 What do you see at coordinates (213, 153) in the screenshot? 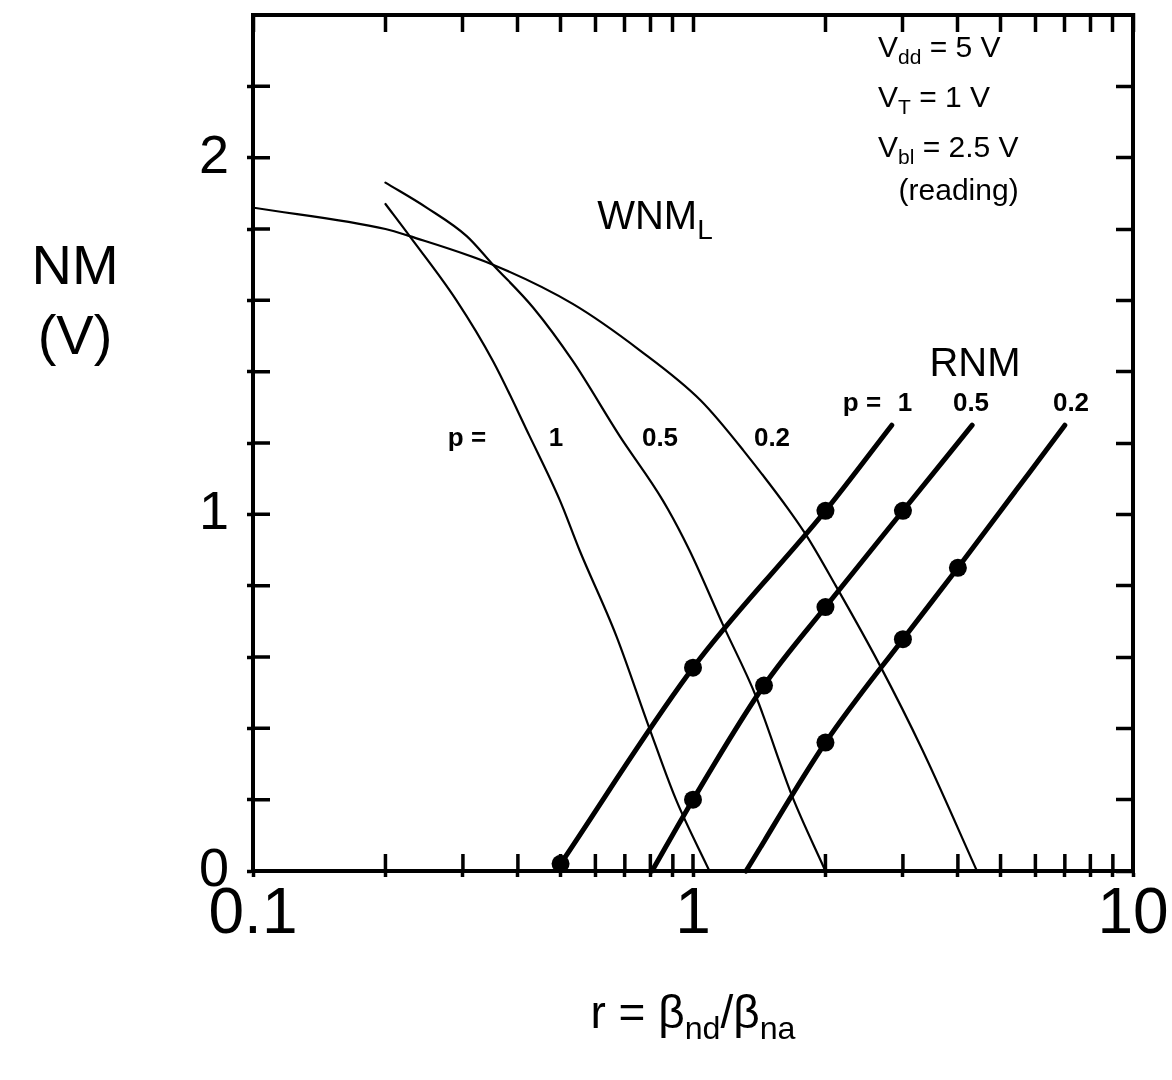
I see `y-tick-label: 2` at bounding box center [213, 153].